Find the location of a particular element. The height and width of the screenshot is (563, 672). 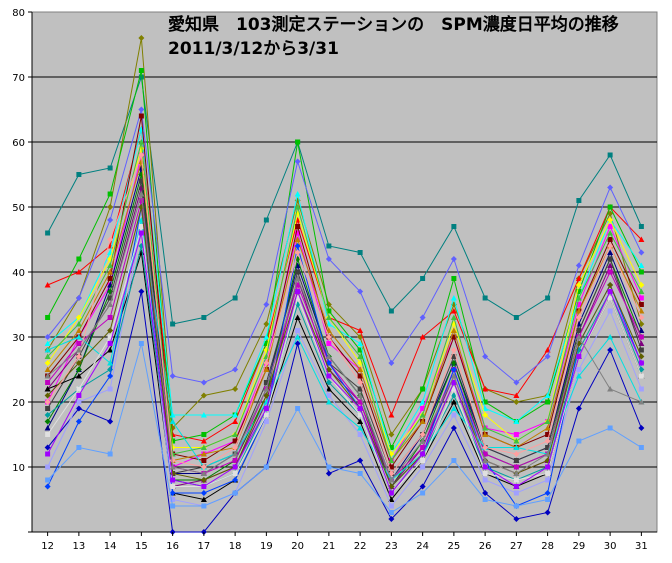

x-tick-label: 29 is located at coordinates (579, 546).